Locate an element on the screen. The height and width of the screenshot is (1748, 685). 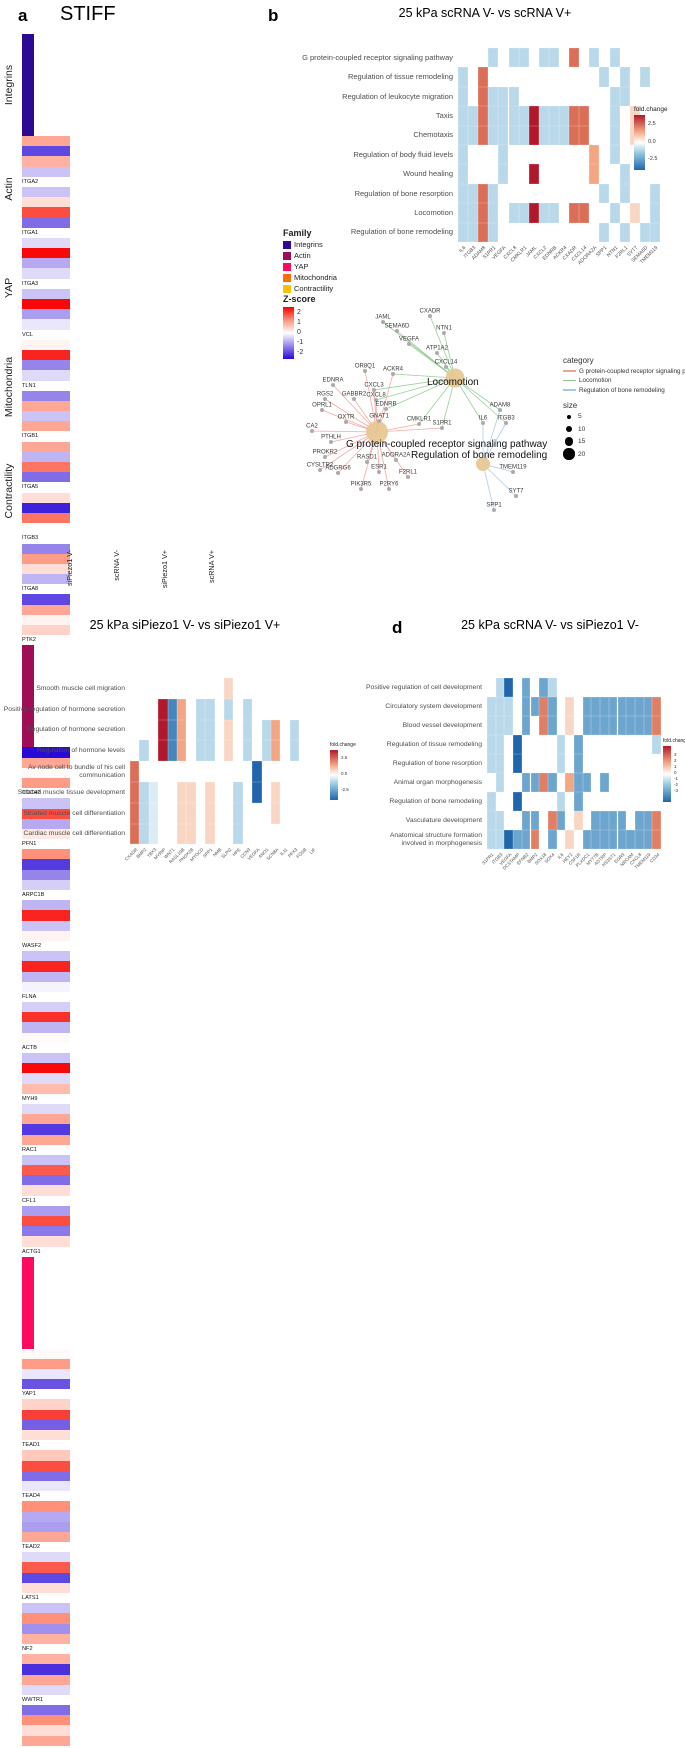
category-legend-item: Regulation of bone remodeling is located at coordinates (624, 390).